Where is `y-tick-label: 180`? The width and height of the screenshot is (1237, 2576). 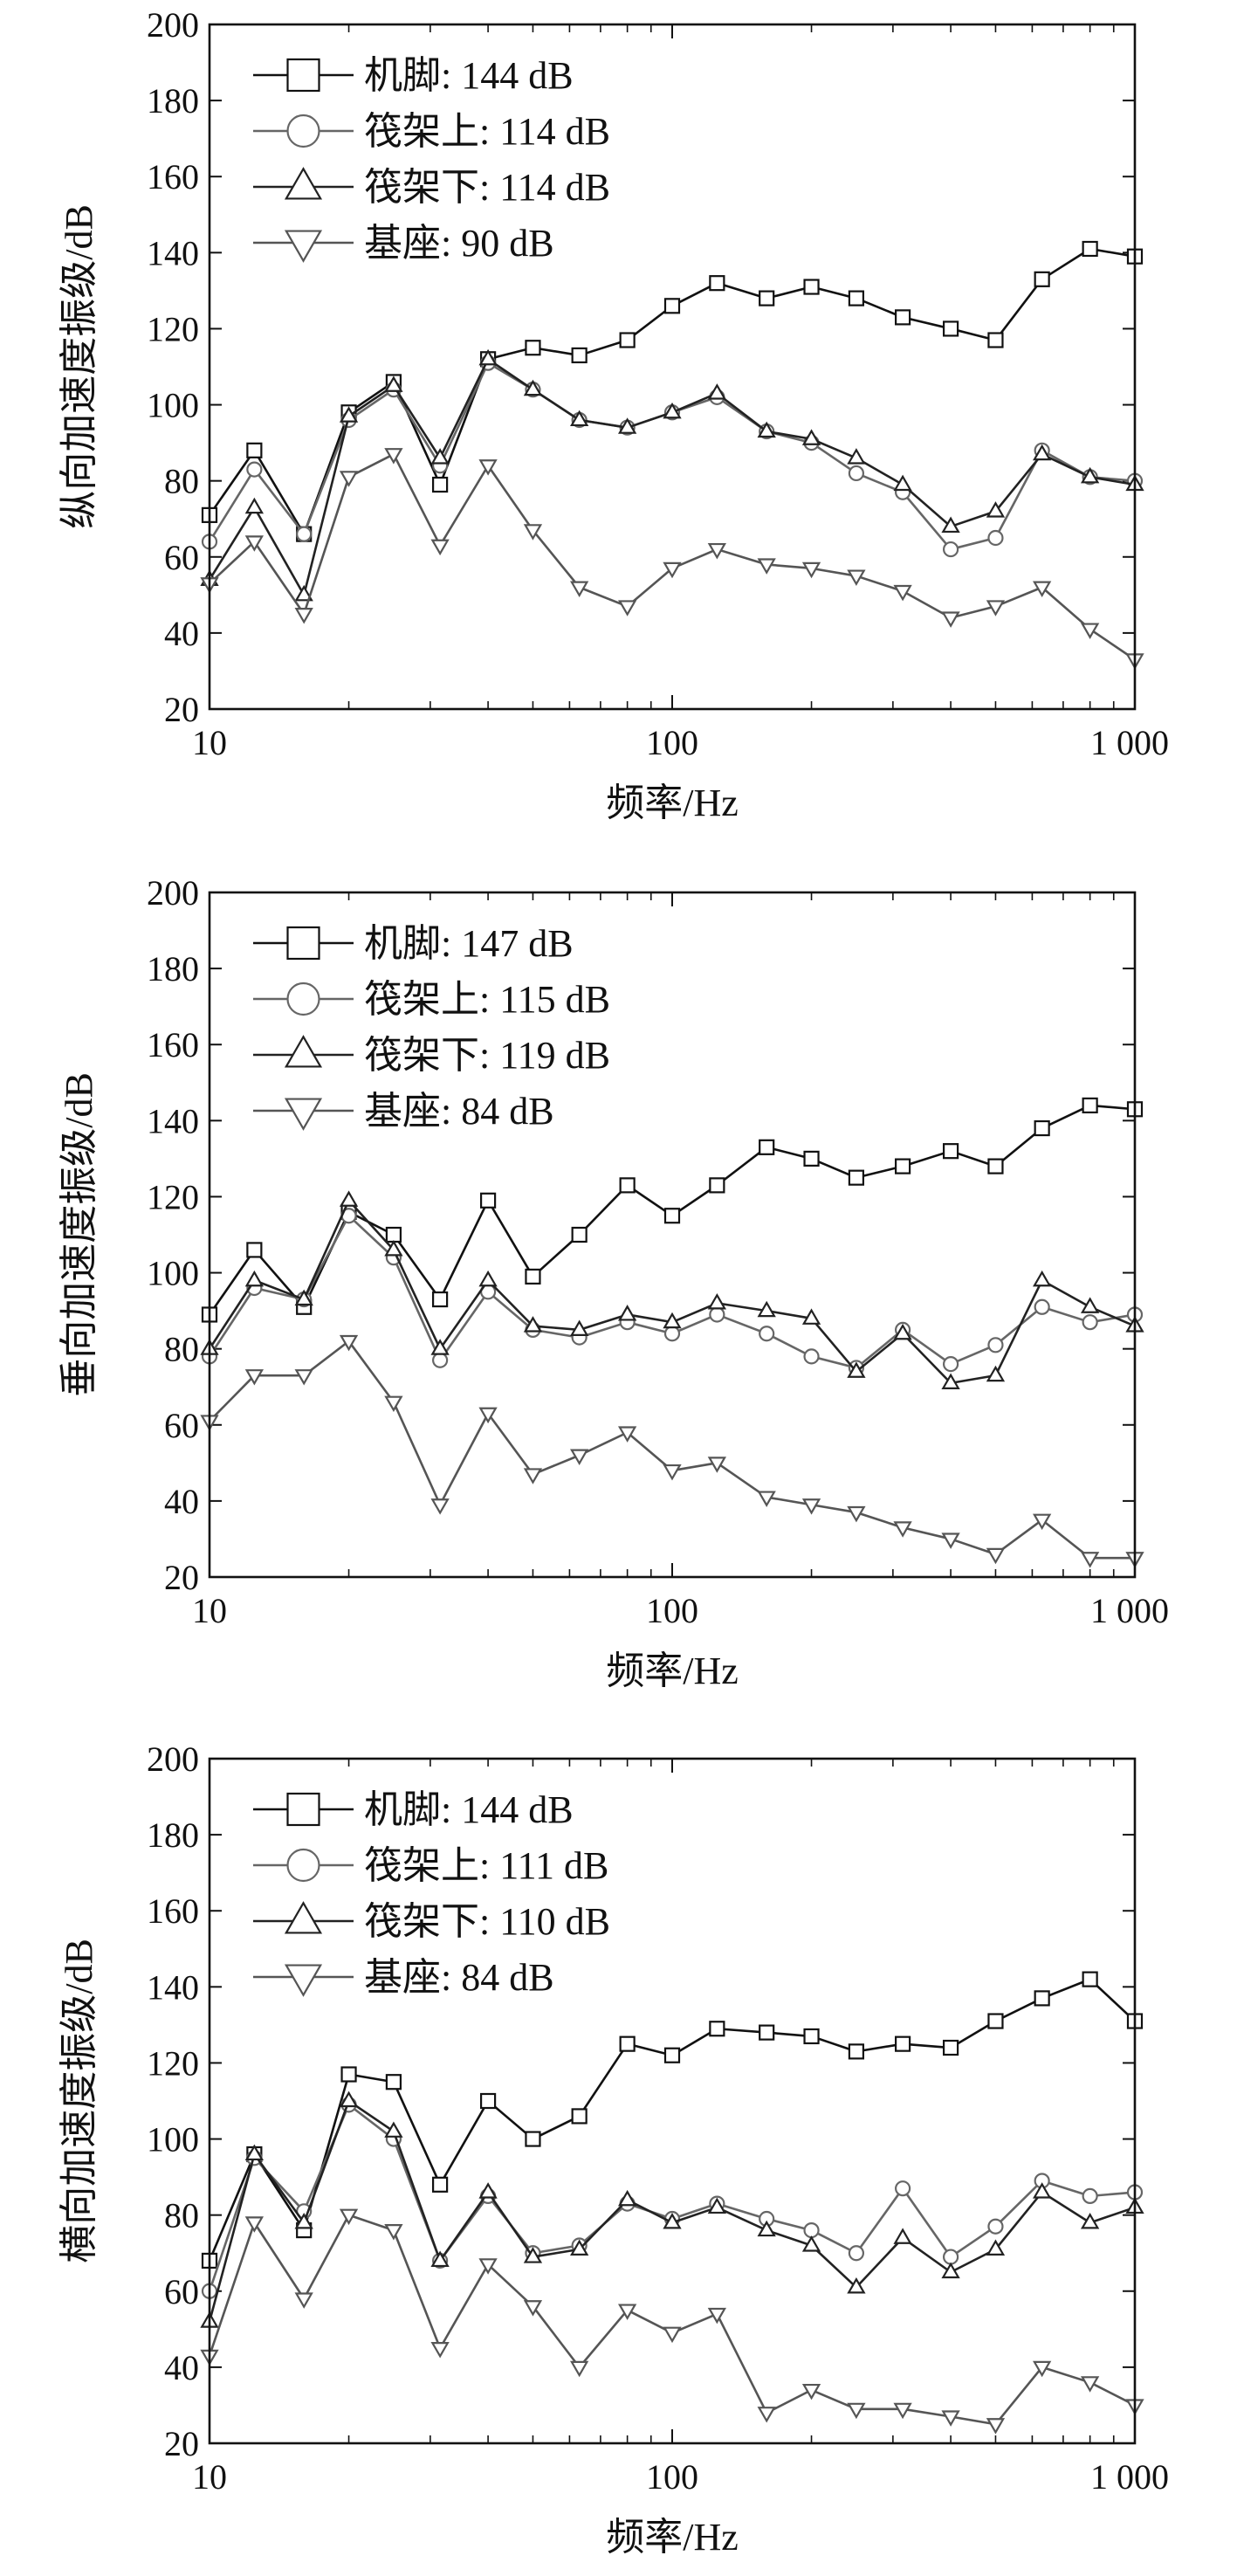 y-tick-label: 180 is located at coordinates (173, 101).